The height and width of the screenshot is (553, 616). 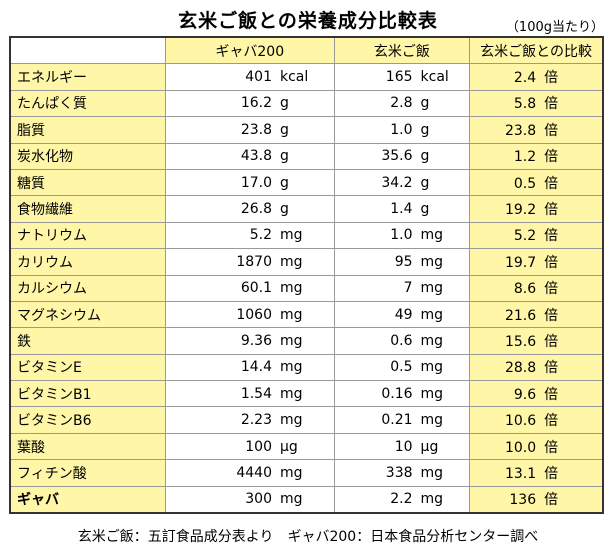 I want to click on table-row: ビタミンE 14.4 mg 0.5 mg 28.8 倍, so click(x=306, y=367).